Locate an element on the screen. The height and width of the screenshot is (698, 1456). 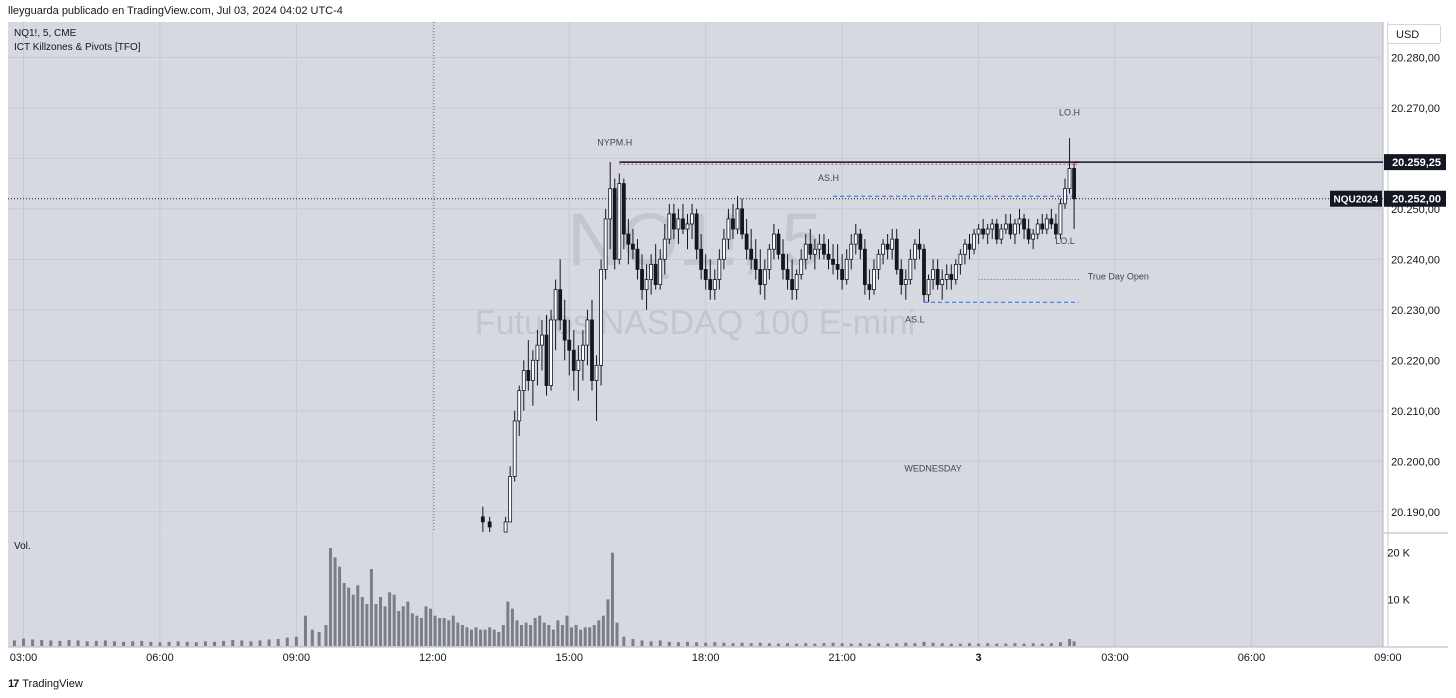
currency-button: USD is located at coordinates (1414, 34).